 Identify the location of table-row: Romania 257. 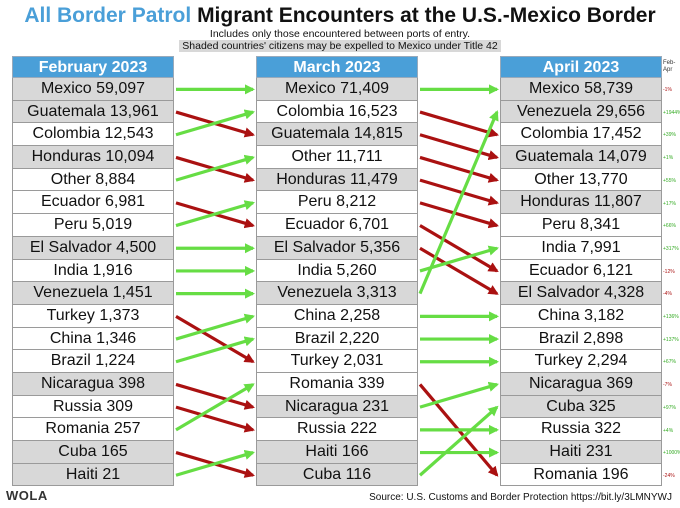
(93, 429).